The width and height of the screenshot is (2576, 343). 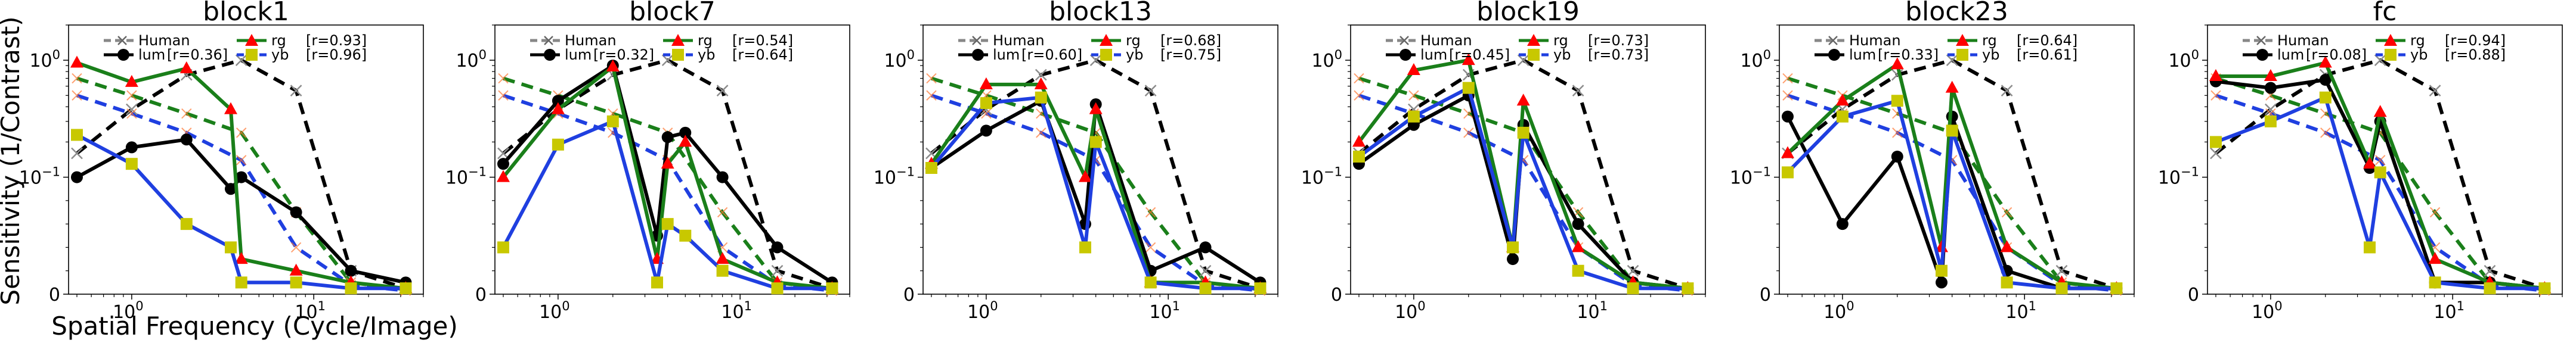 What do you see at coordinates (13, 161) in the screenshot?
I see `y-axis-label: Sensitivity (1/Contrast)` at bounding box center [13, 161].